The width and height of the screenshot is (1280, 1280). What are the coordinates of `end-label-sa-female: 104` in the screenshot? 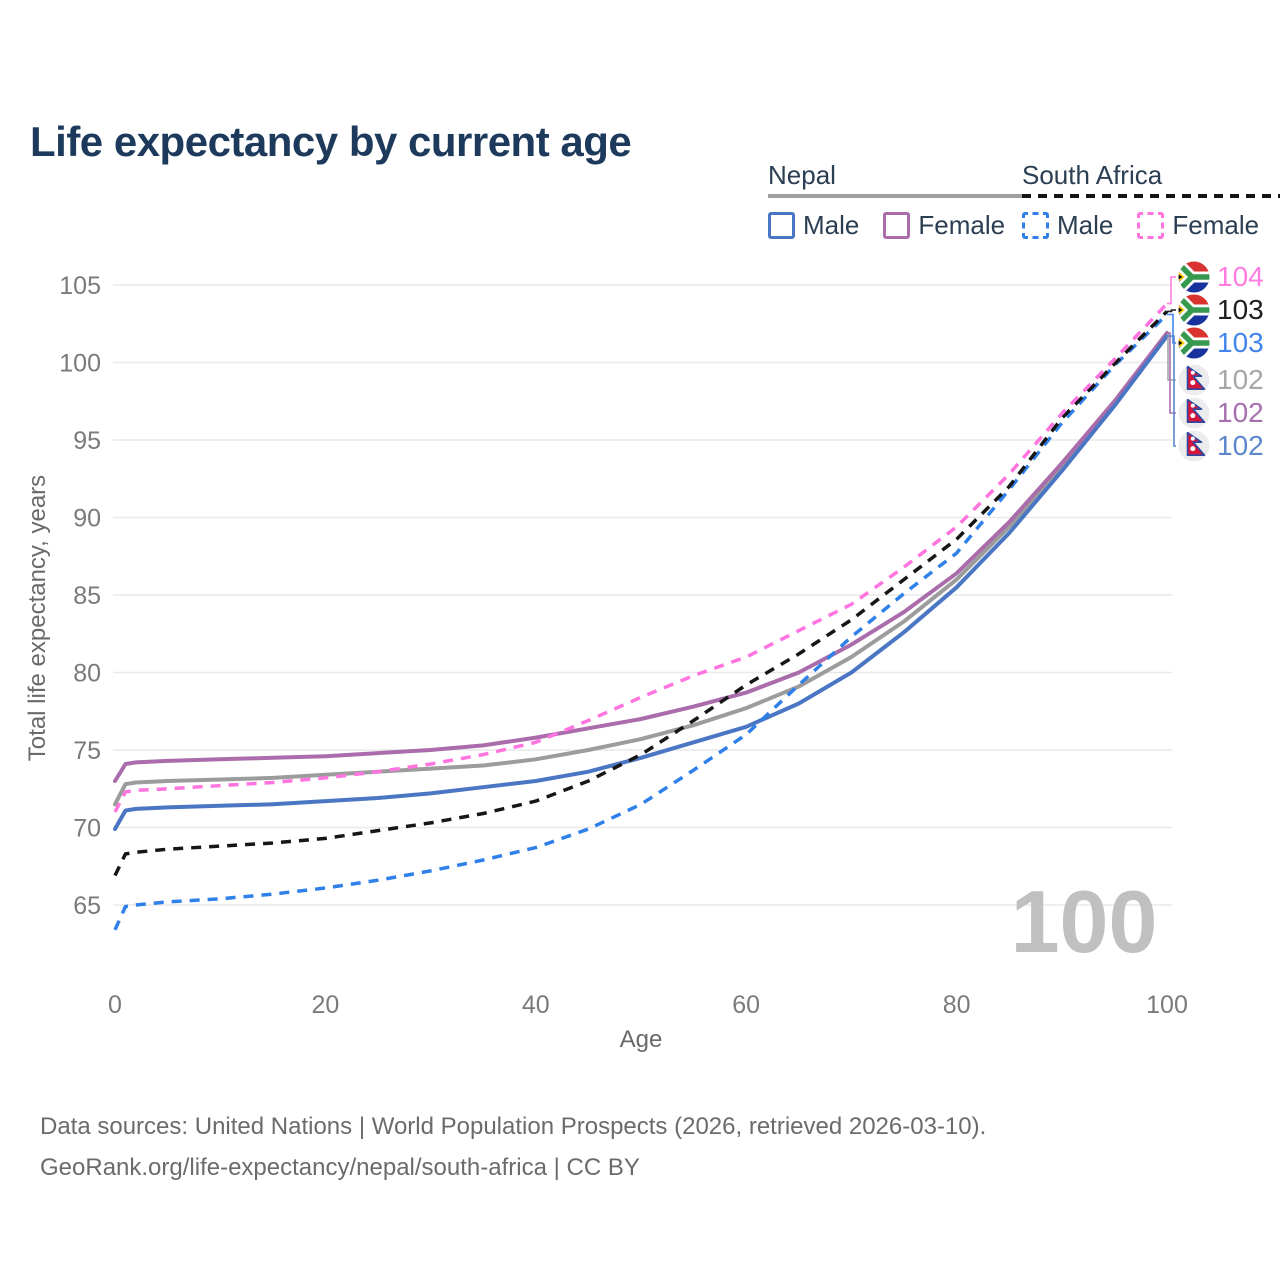 It's located at (1221, 277).